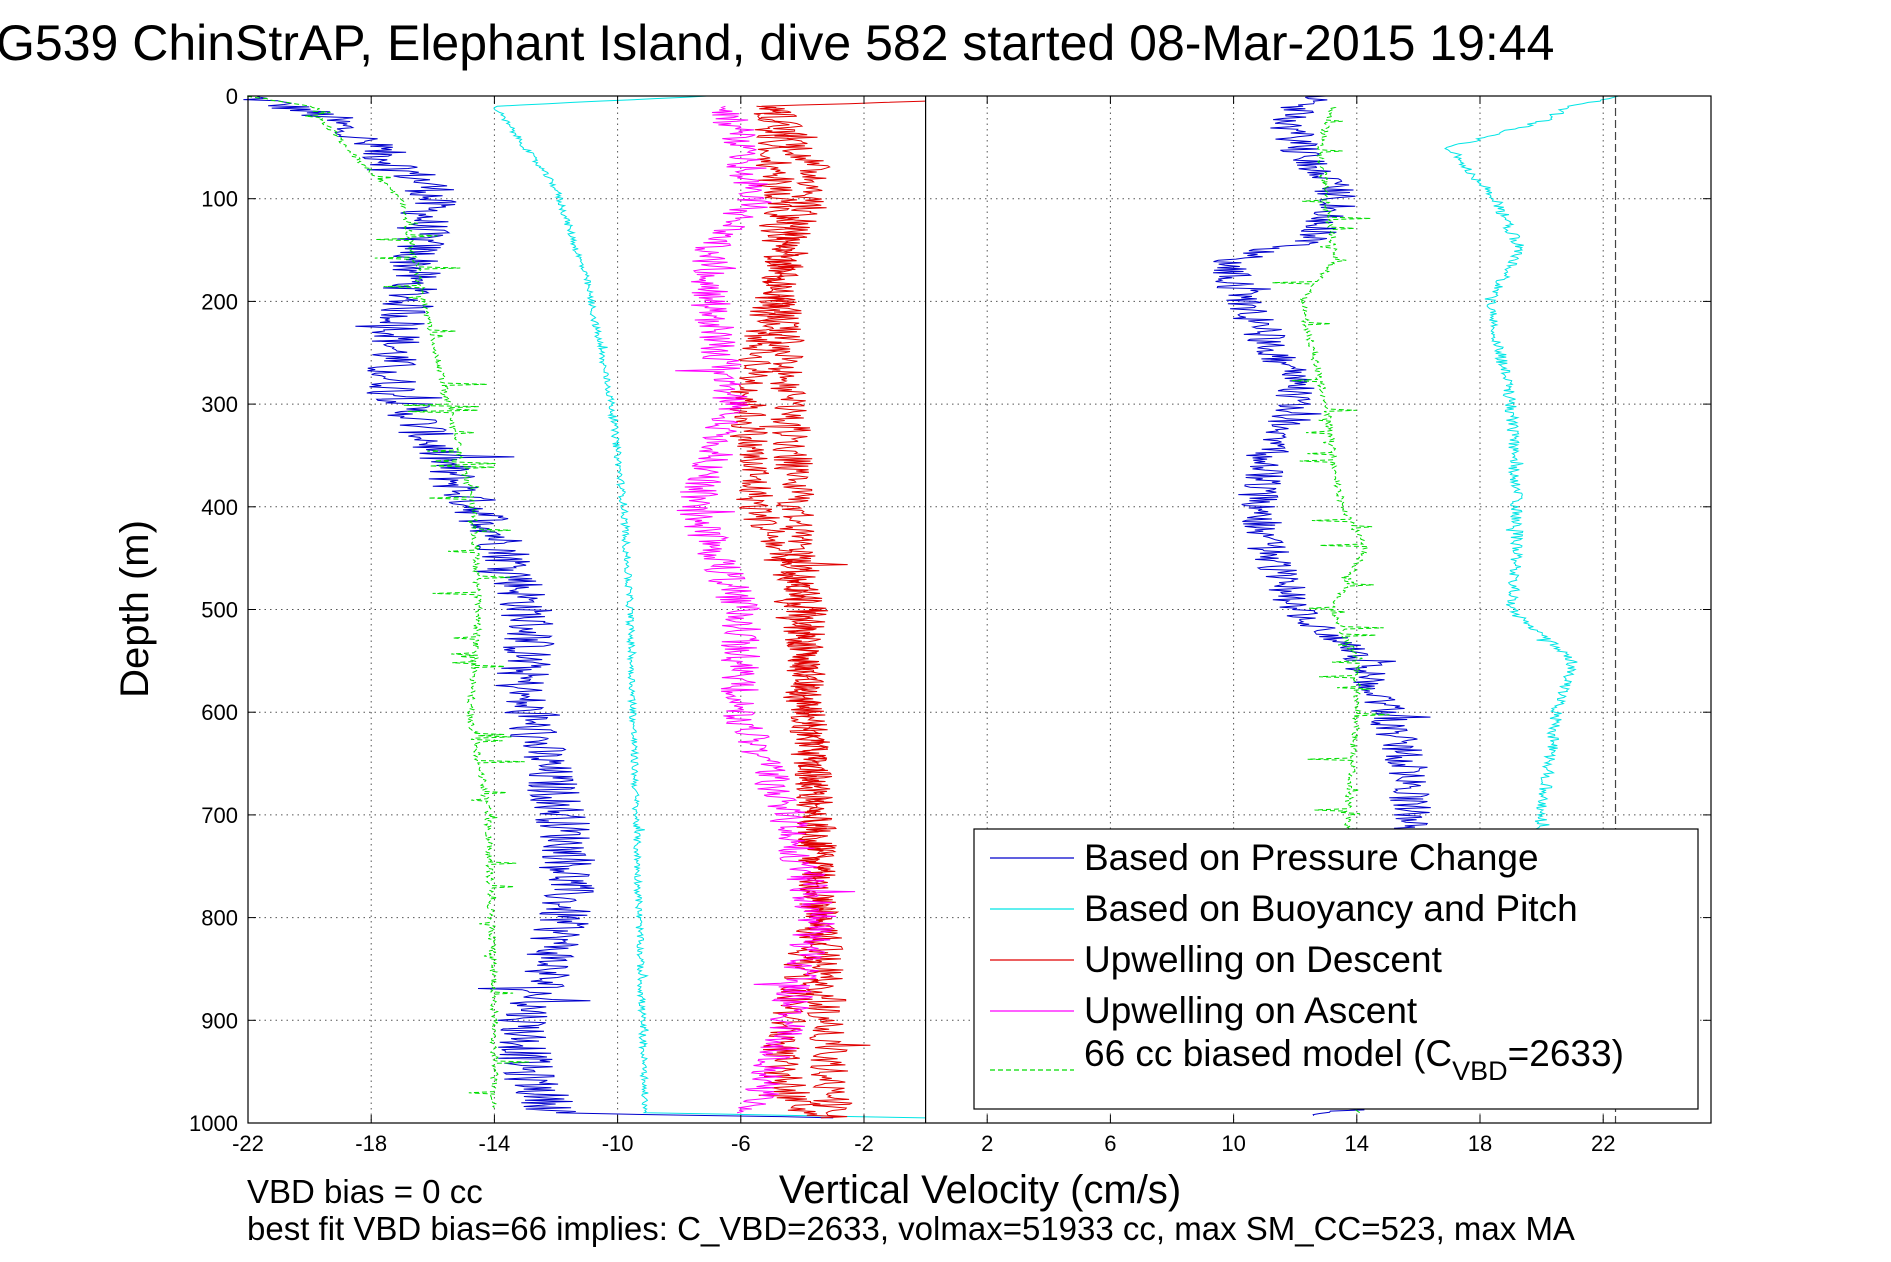 This screenshot has height=1262, width=1891. I want to click on y-tick-label: 600, so click(219, 712).